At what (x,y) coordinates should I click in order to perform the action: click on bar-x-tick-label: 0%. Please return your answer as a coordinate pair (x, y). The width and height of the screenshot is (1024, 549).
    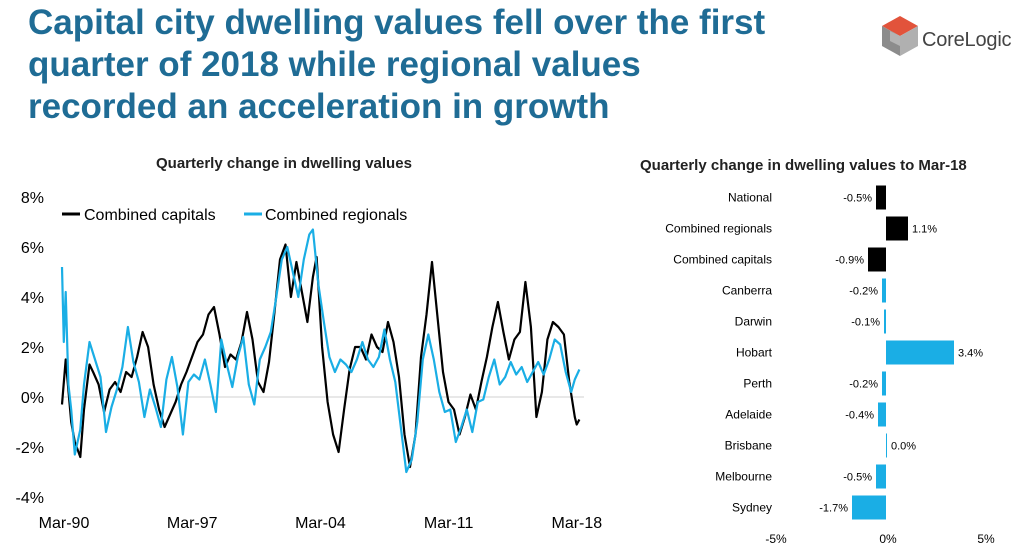
    Looking at the image, I should click on (888, 538).